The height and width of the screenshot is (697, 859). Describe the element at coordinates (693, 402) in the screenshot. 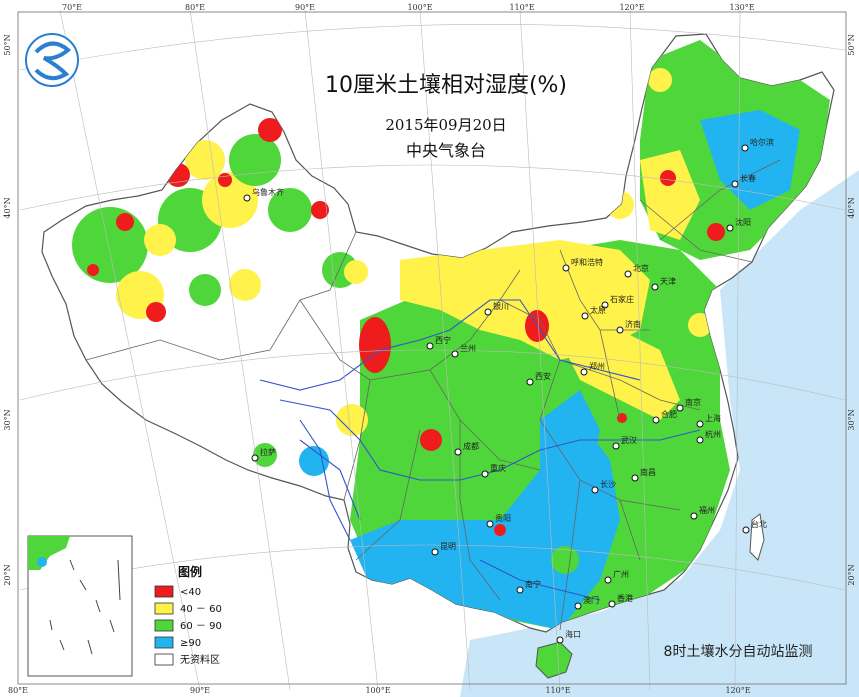

I see `city-label: 南京` at that location.